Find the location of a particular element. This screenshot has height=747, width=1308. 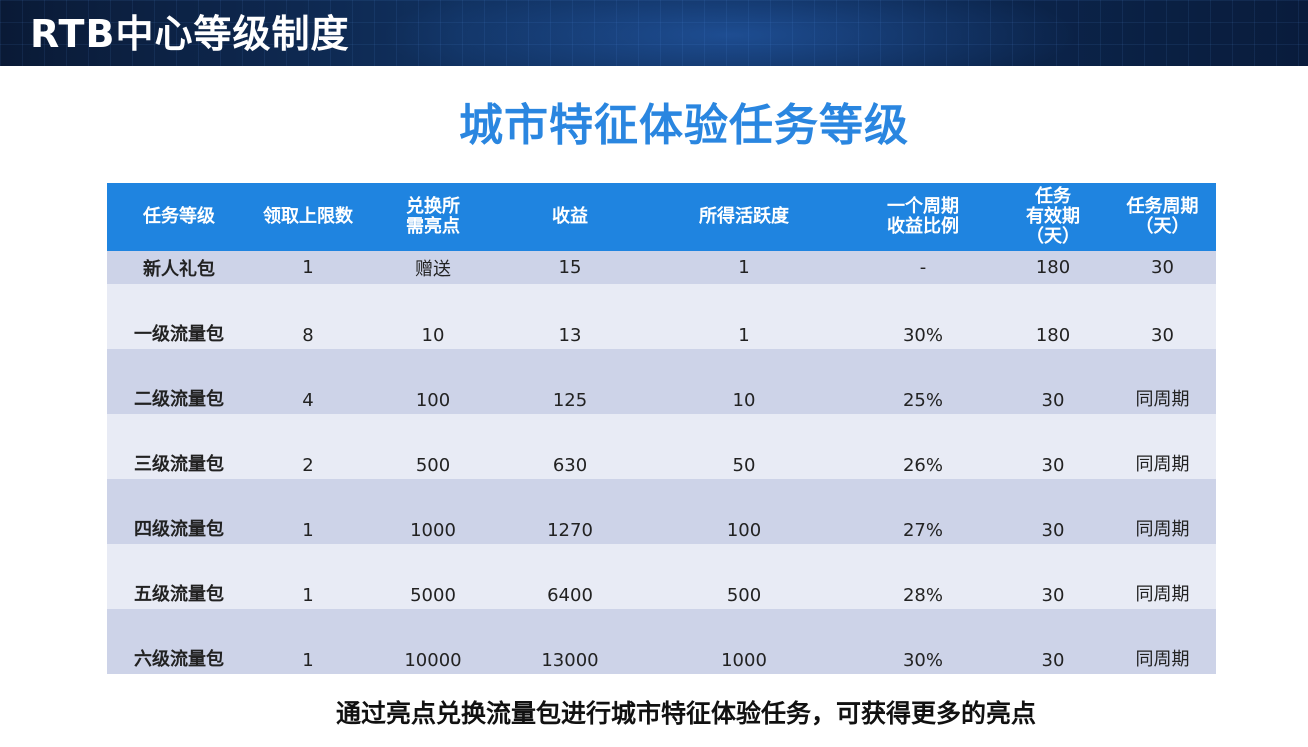

table-cell: 10000 is located at coordinates (433, 641).